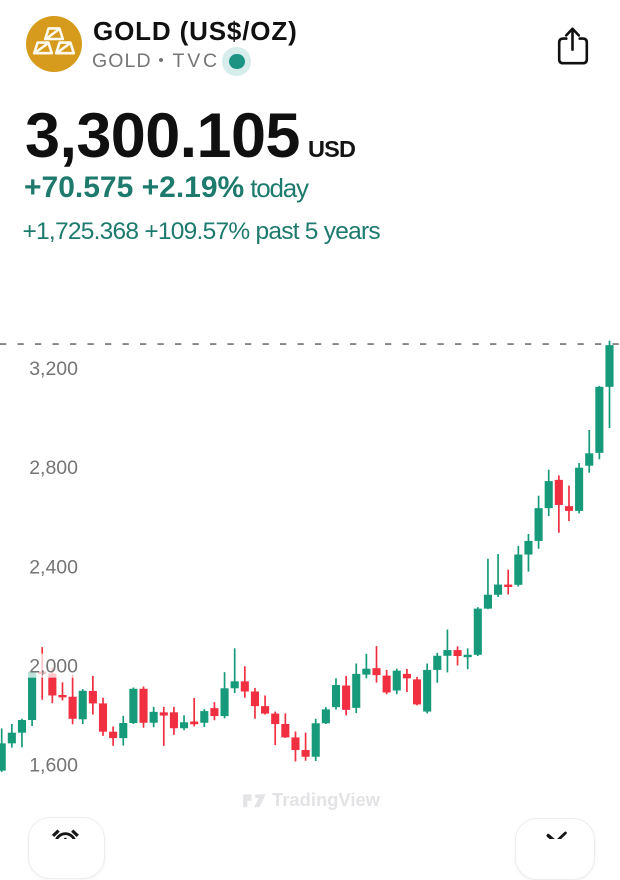 The image size is (620, 880). What do you see at coordinates (53, 766) in the screenshot?
I see `svg-text: 1,600` at bounding box center [53, 766].